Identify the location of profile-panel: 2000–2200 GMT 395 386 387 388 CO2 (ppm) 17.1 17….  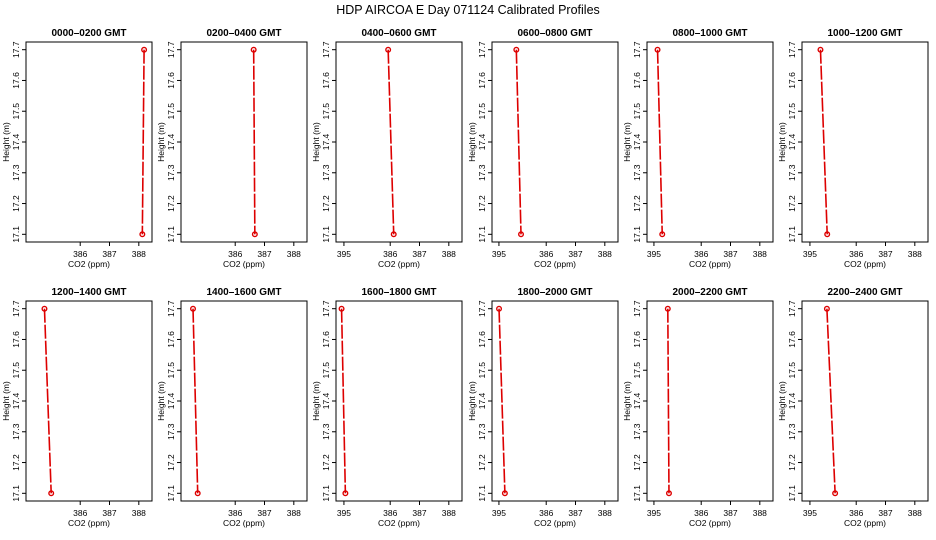
(698, 407).